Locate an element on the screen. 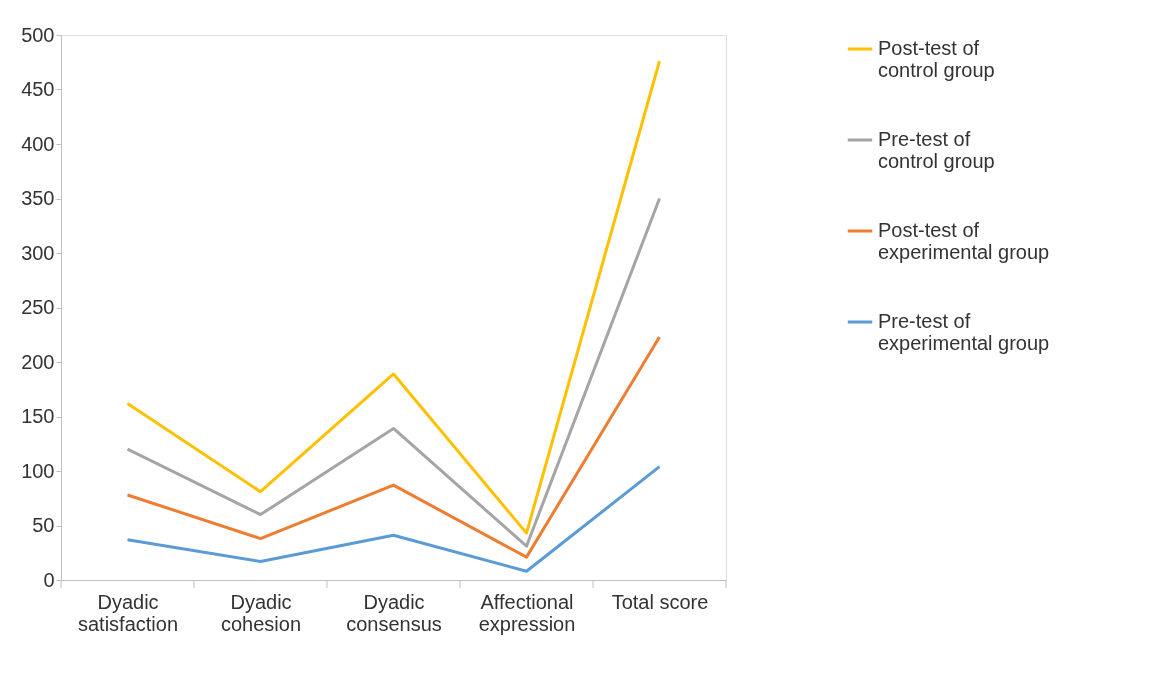 This screenshot has width=1153, height=675. legend-label: Pre-test of experimental group is located at coordinates (964, 332).